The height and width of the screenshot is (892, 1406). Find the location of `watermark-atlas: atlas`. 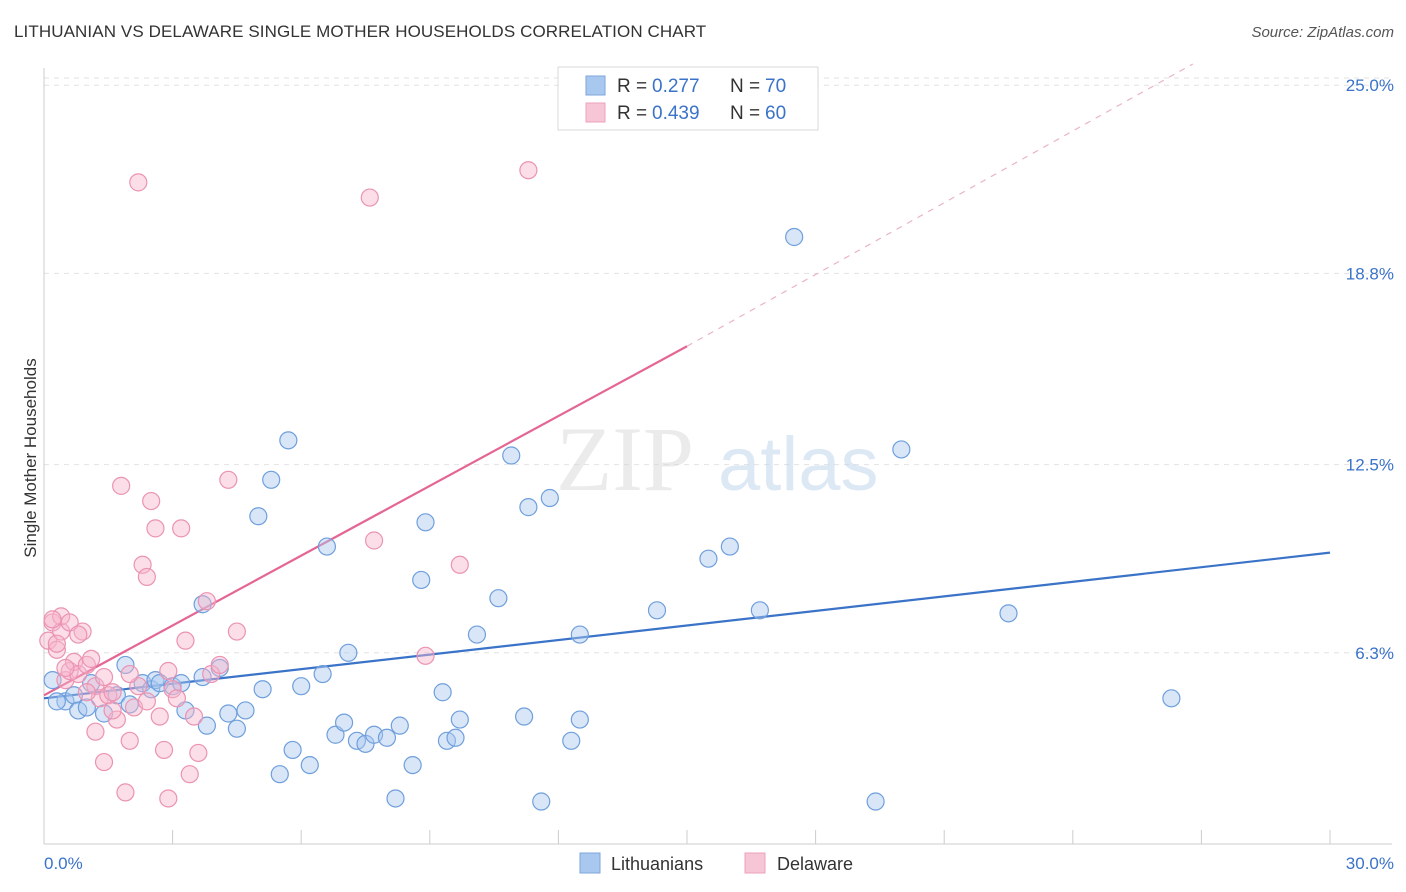

watermark-atlas: atlas is located at coordinates (798, 464).